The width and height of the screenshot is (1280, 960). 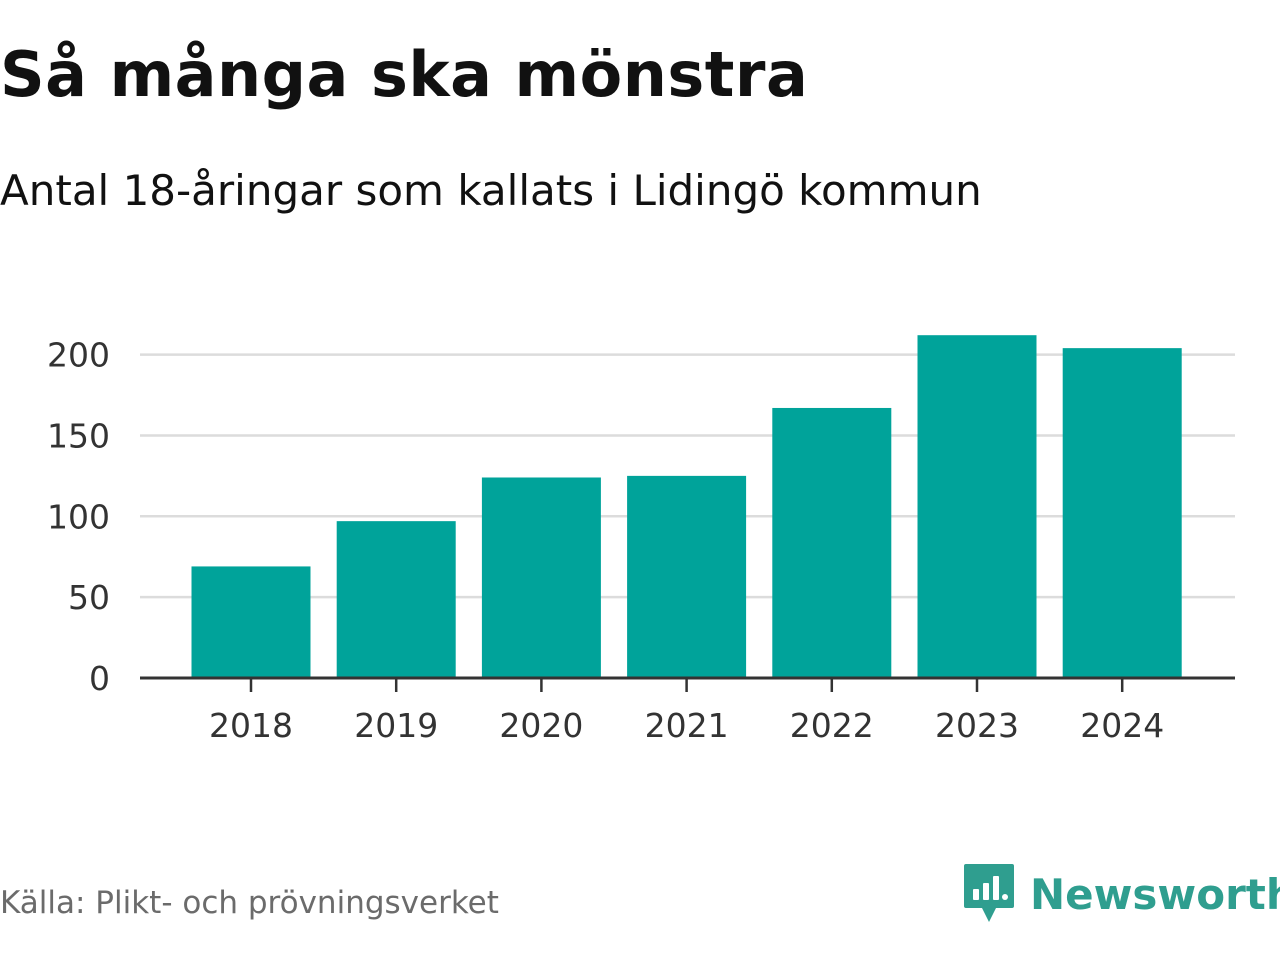 I want to click on bar-2019, so click(x=396, y=599).